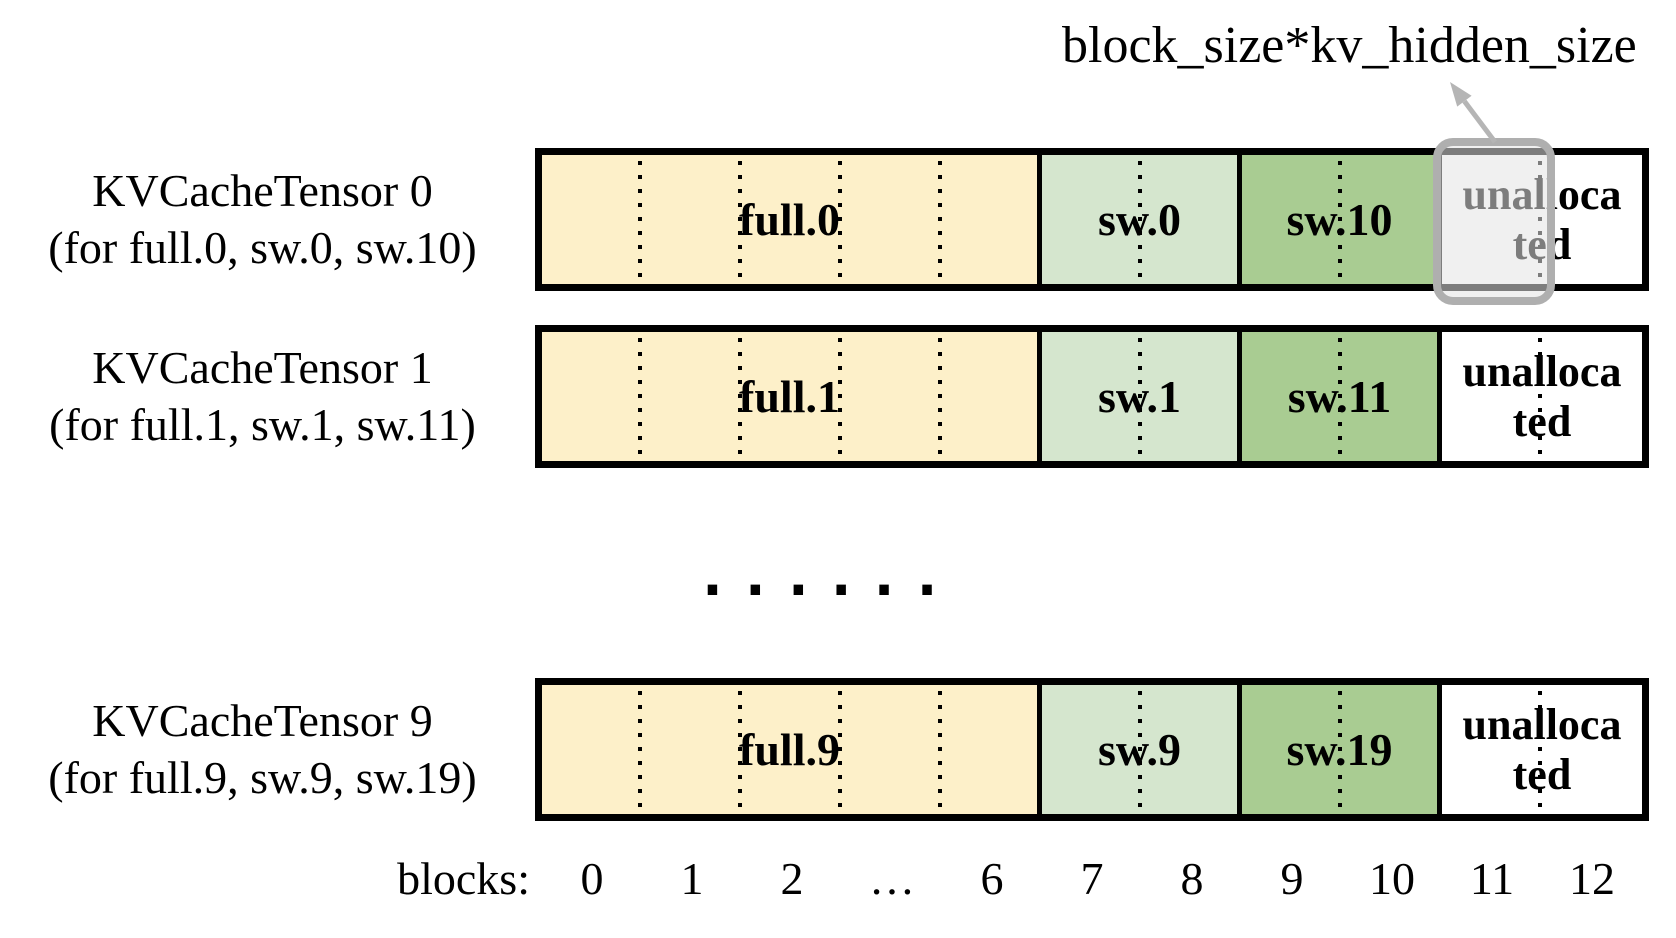  I want to click on full-segment-label: full.1, so click(789, 396).